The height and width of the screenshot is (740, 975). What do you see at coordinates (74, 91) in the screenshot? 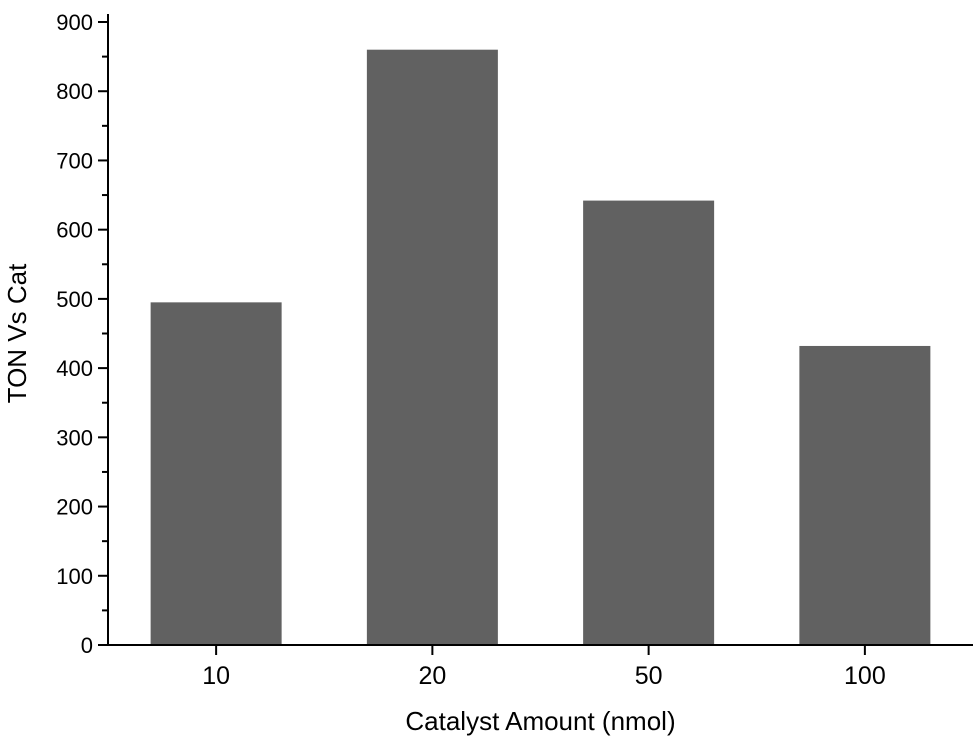
I see `y-tick-label-800: 800` at bounding box center [74, 91].